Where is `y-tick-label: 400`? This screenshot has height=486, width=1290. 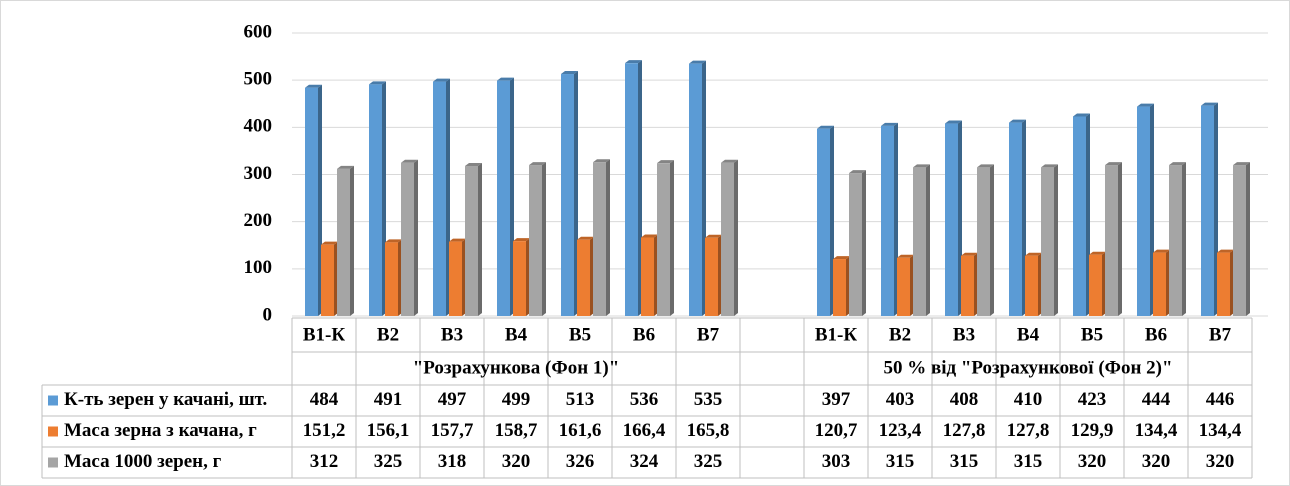 y-tick-label: 400 is located at coordinates (258, 126).